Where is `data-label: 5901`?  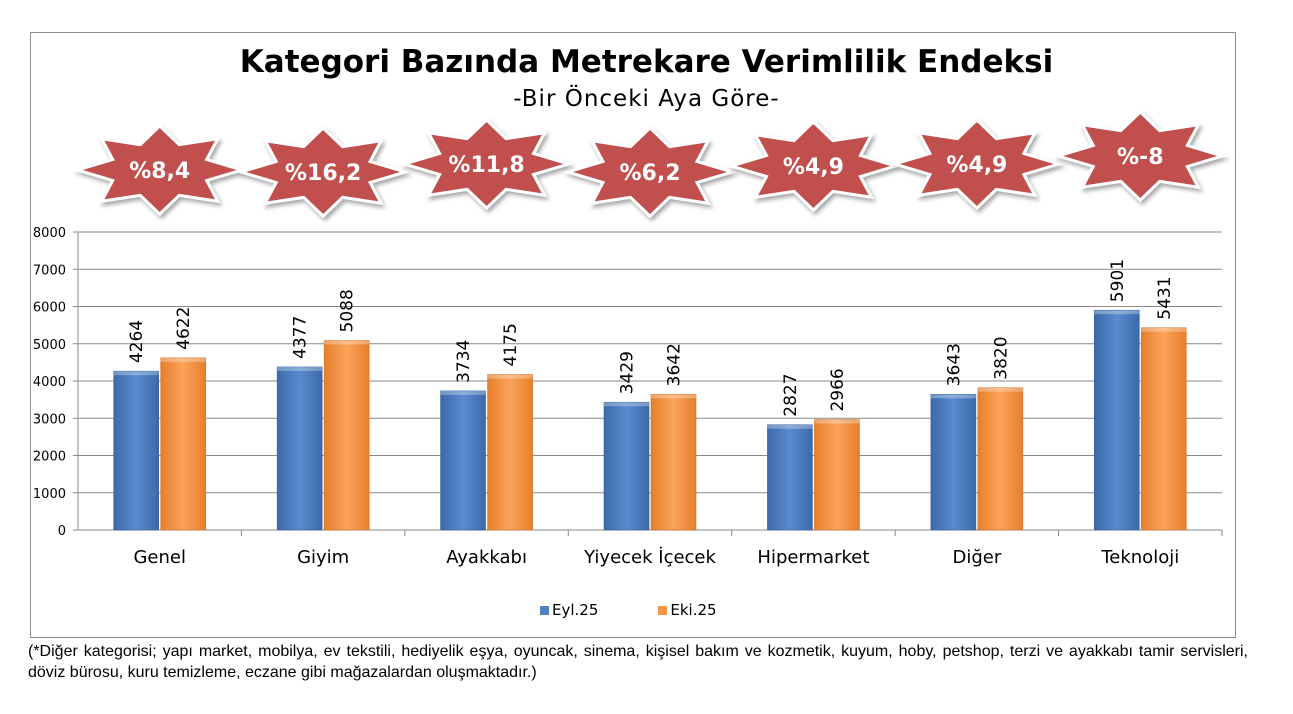 data-label: 5901 is located at coordinates (1118, 280).